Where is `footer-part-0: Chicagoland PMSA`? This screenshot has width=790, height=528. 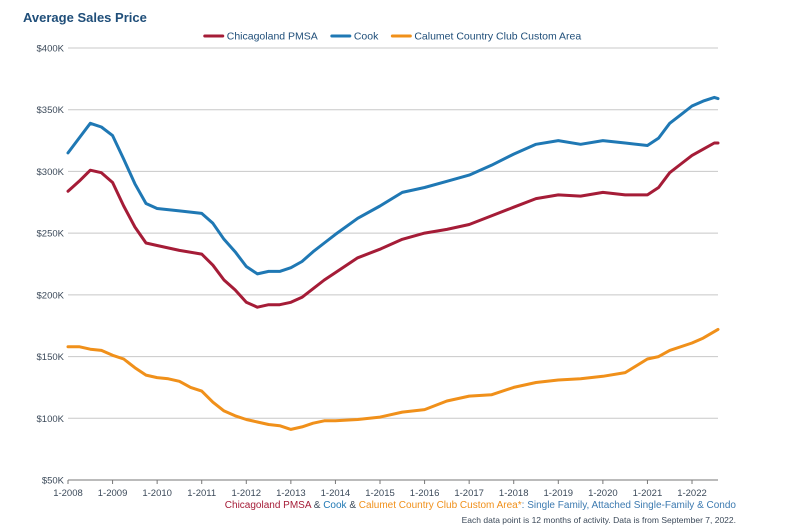 footer-part-0: Chicagoland PMSA is located at coordinates (267, 505).